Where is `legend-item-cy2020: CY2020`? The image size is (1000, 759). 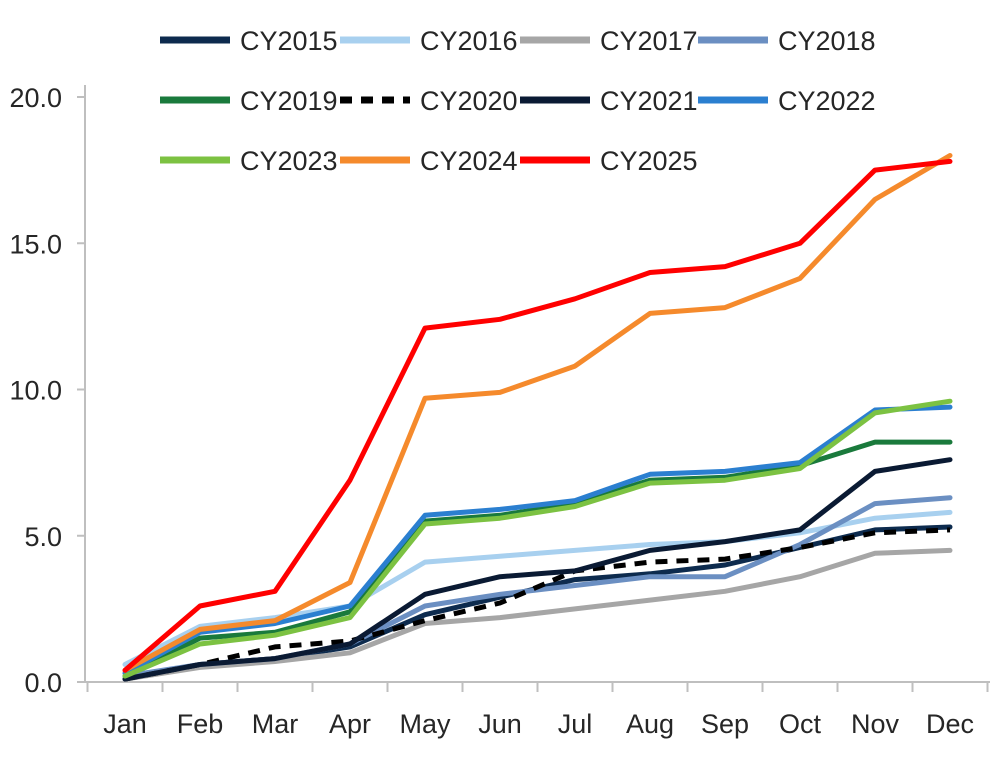 legend-item-cy2020: CY2020 is located at coordinates (429, 101).